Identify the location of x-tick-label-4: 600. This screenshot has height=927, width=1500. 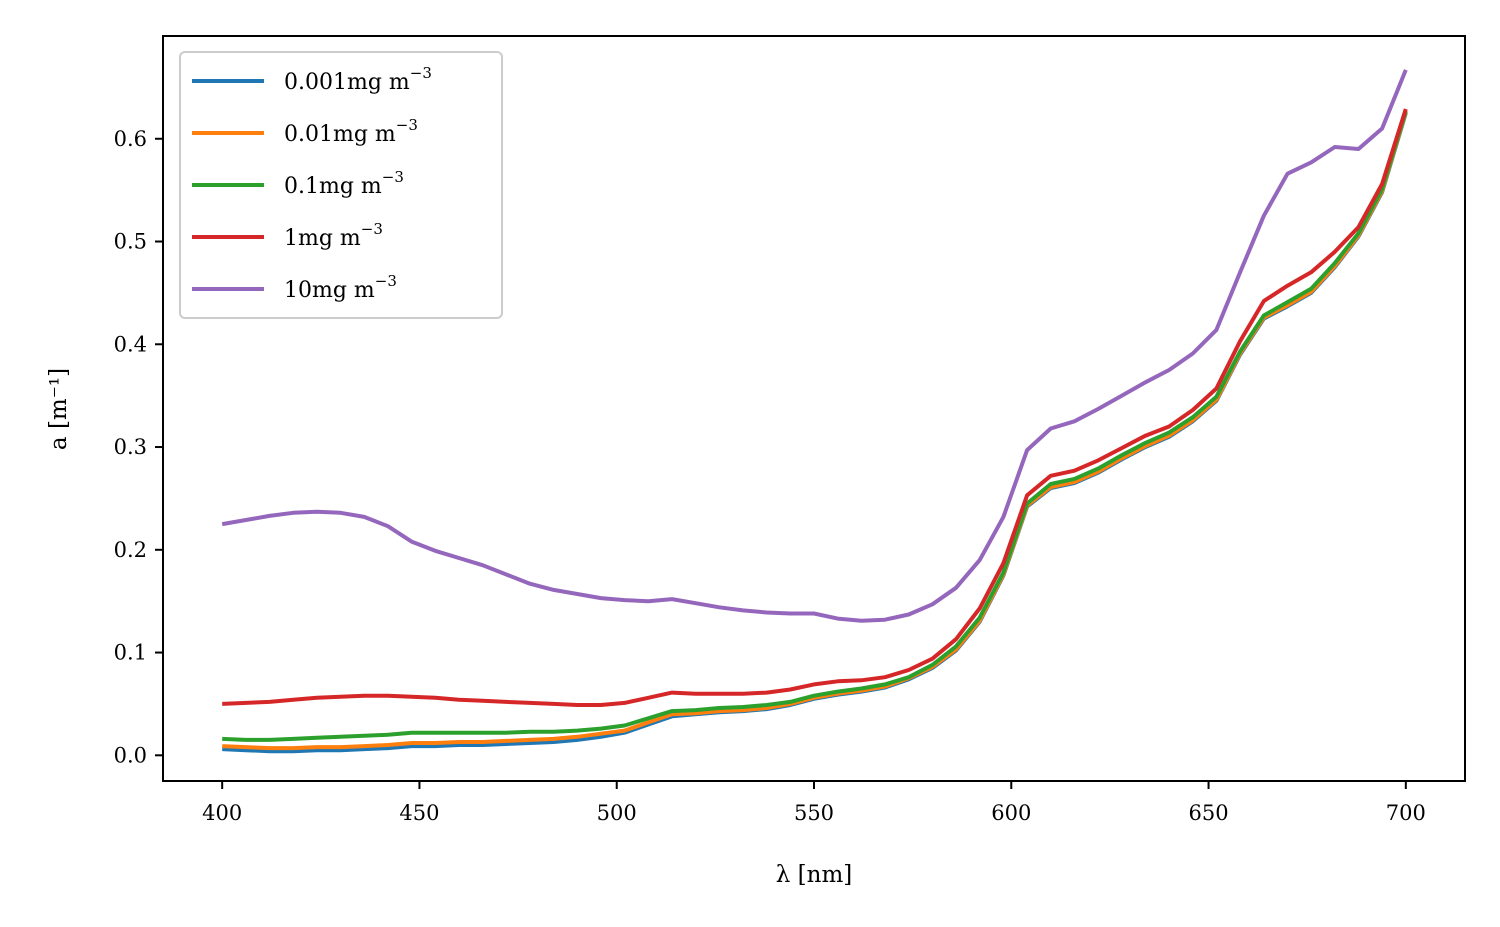
(1011, 813).